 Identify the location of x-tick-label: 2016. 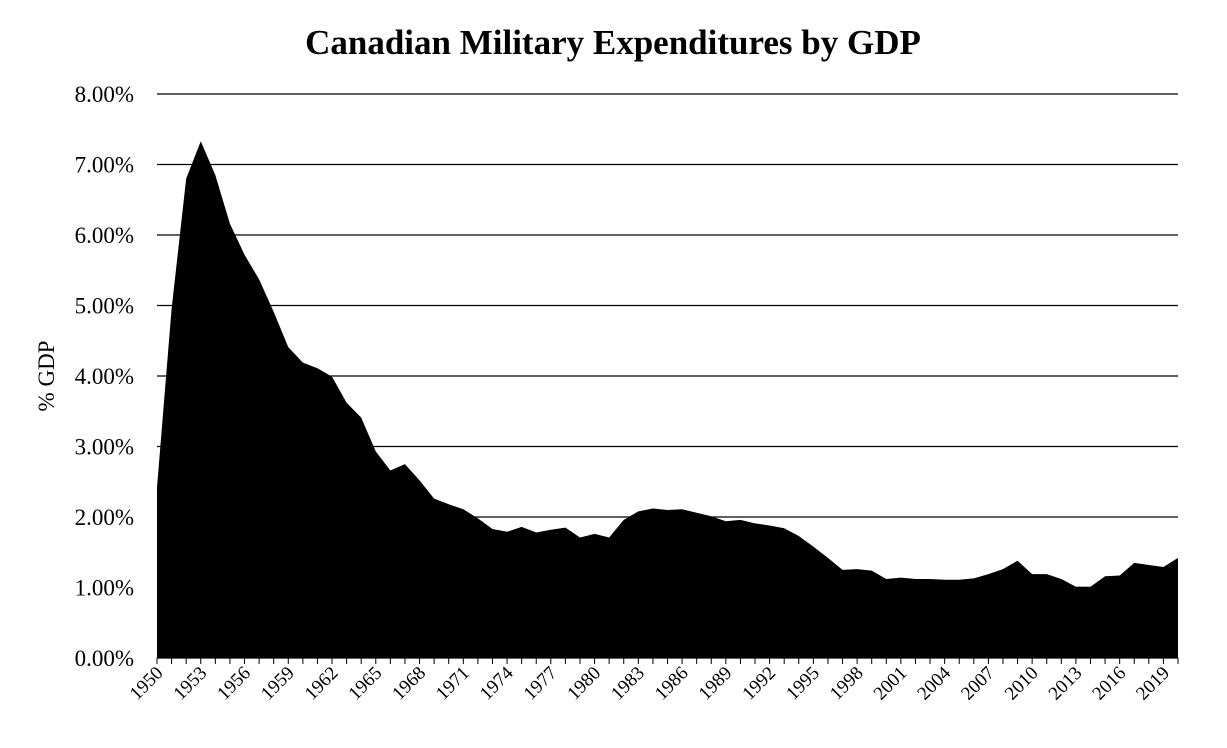
(1109, 684).